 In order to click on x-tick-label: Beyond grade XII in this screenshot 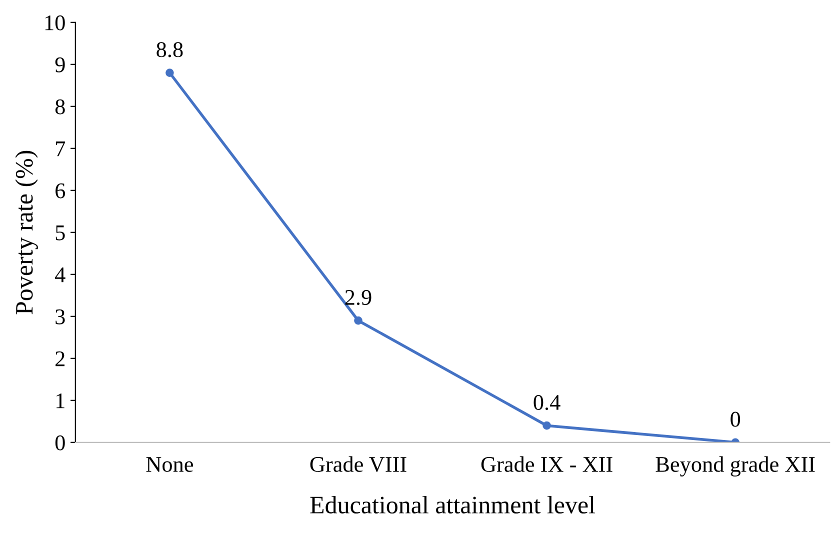, I will do `click(735, 466)`.